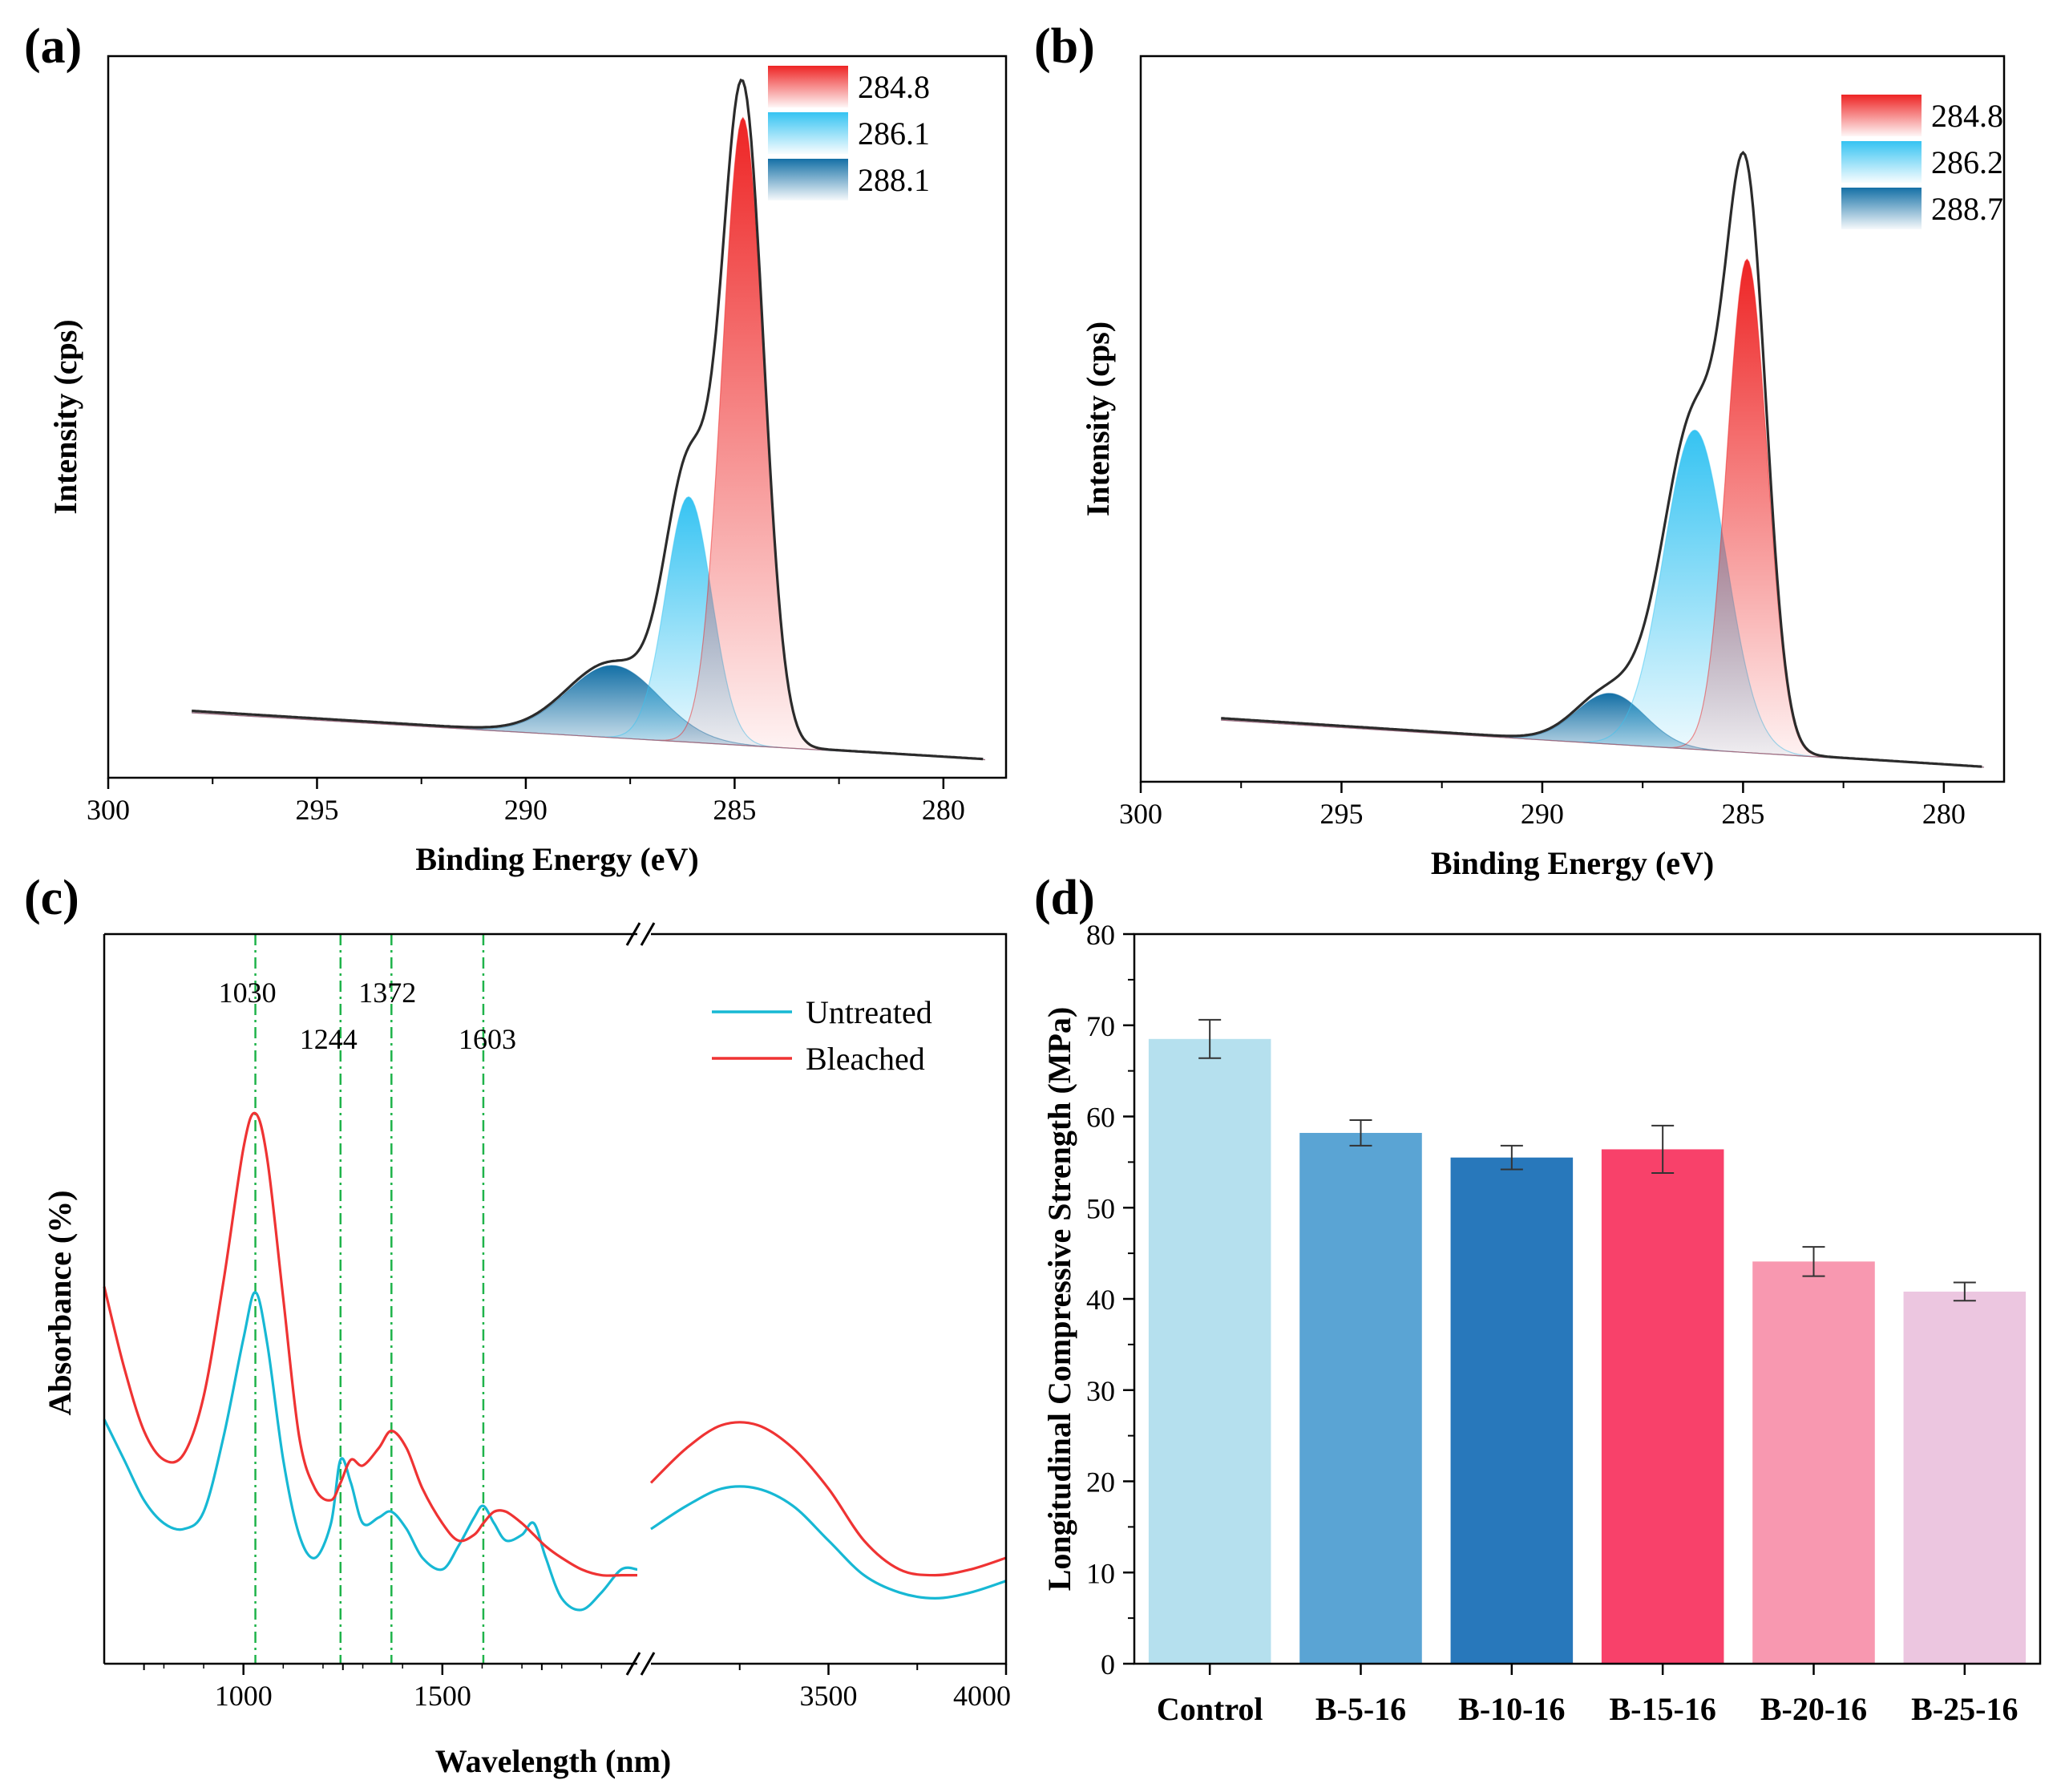  I want to click on legend: 284.8 286.2 288.7, so click(1922, 162).